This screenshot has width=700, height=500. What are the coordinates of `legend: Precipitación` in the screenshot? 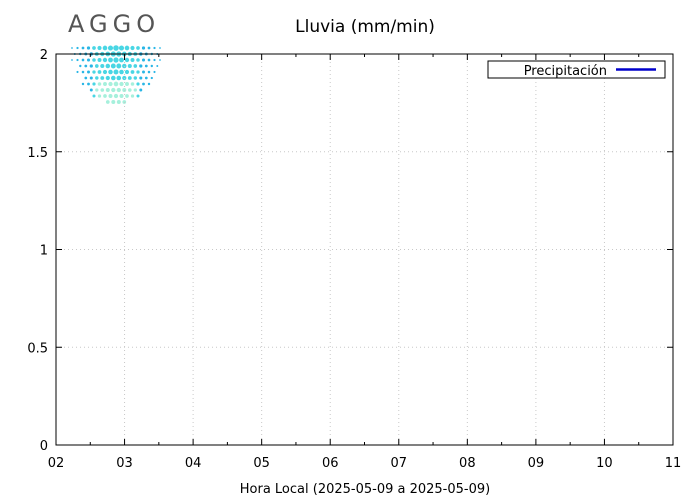 It's located at (576, 69).